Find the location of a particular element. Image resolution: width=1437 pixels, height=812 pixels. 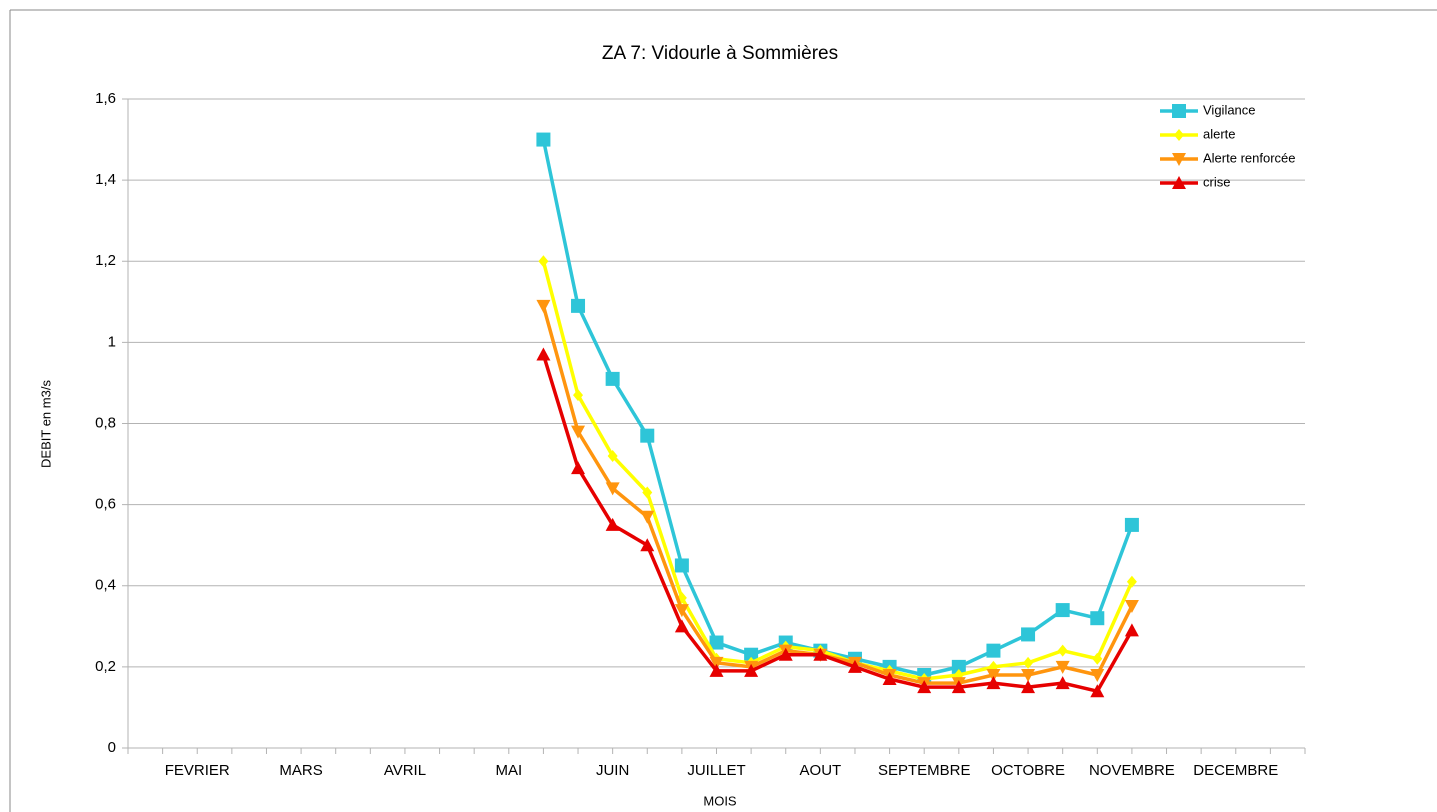

x-tick-label: SEPTEMBRE is located at coordinates (924, 770).